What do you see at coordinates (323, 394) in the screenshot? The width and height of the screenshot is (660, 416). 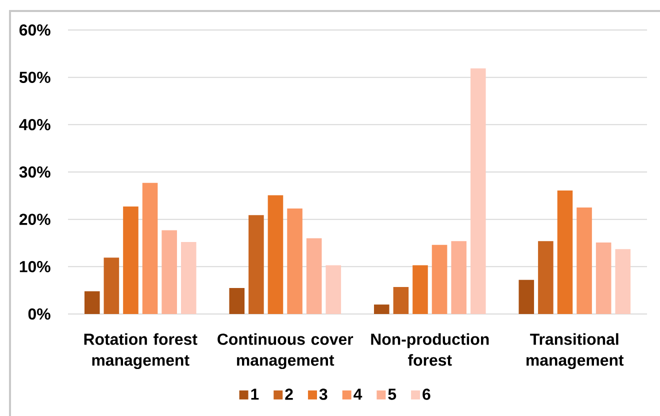 I see `legend-label: 3` at bounding box center [323, 394].